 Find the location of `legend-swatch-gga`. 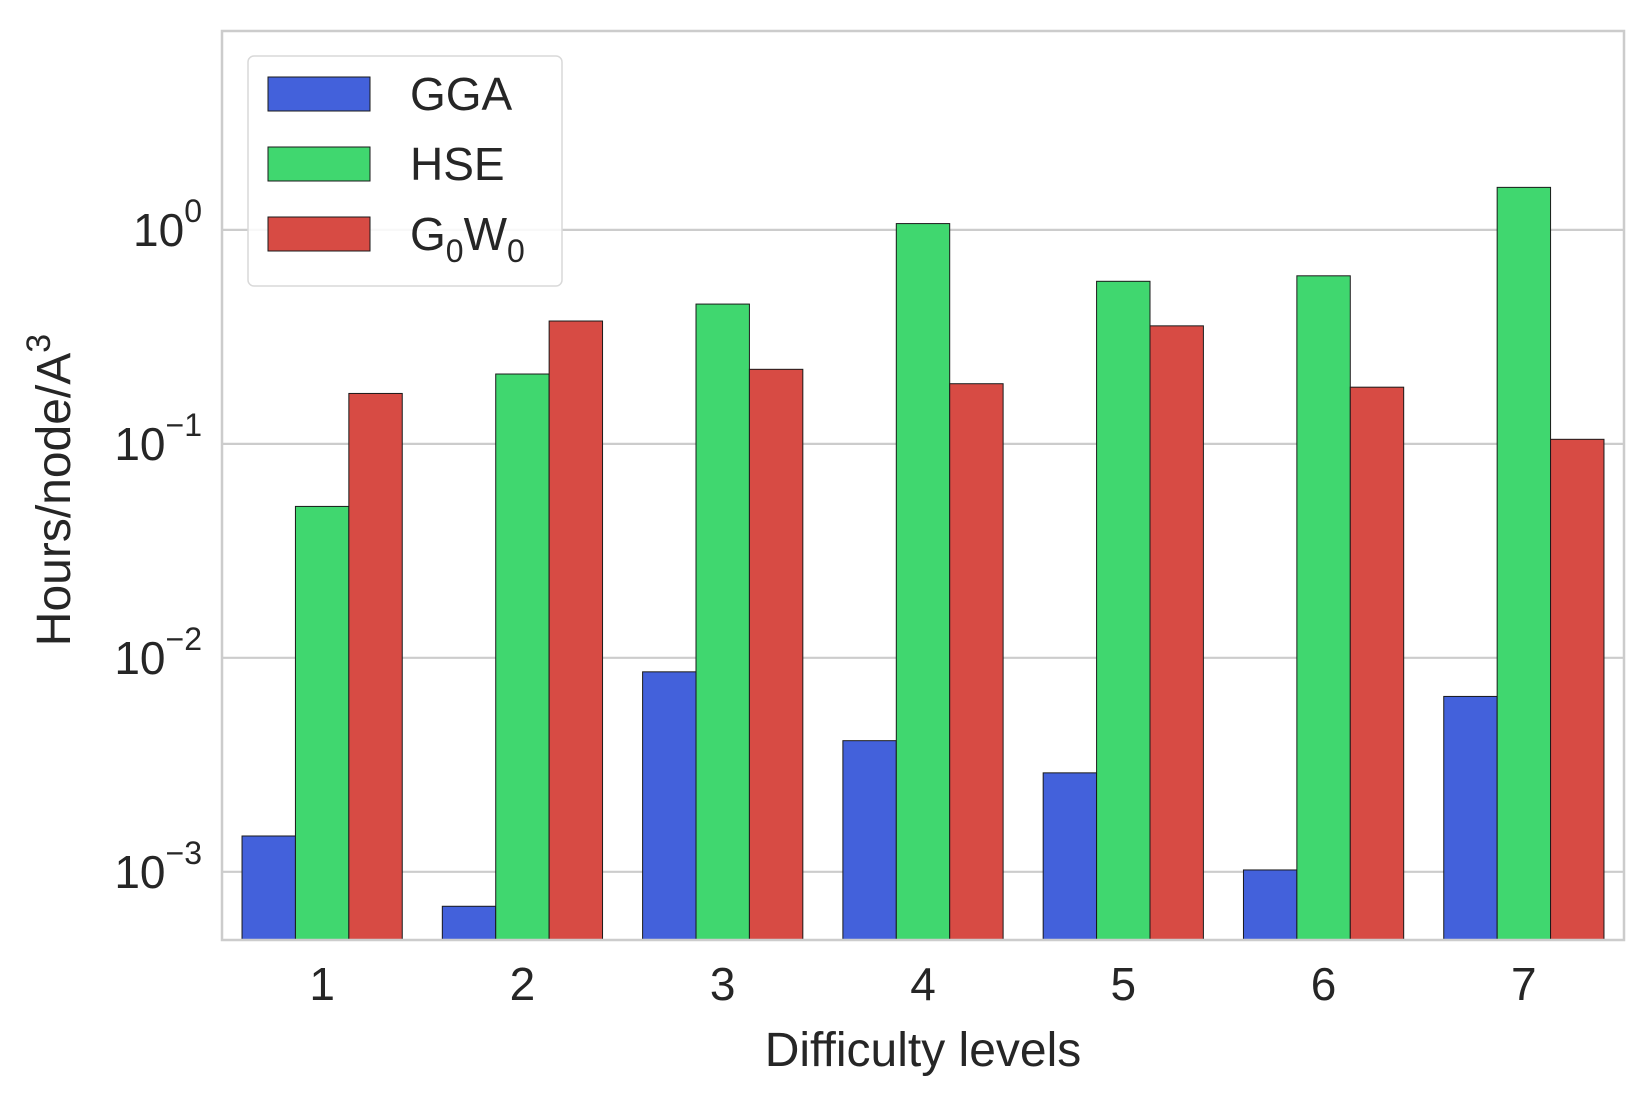

legend-swatch-gga is located at coordinates (319, 94).